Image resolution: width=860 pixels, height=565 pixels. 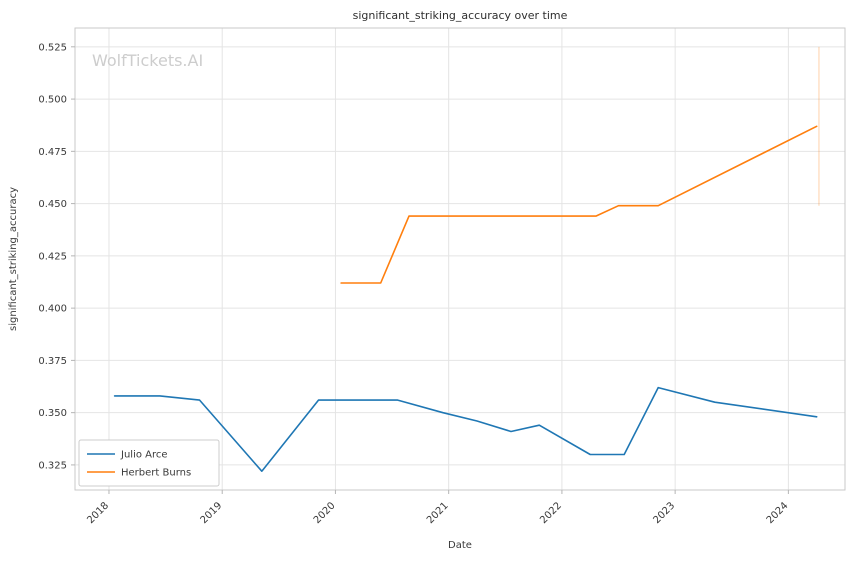 What do you see at coordinates (778, 513) in the screenshot?
I see `x-tick-label: 2024` at bounding box center [778, 513].